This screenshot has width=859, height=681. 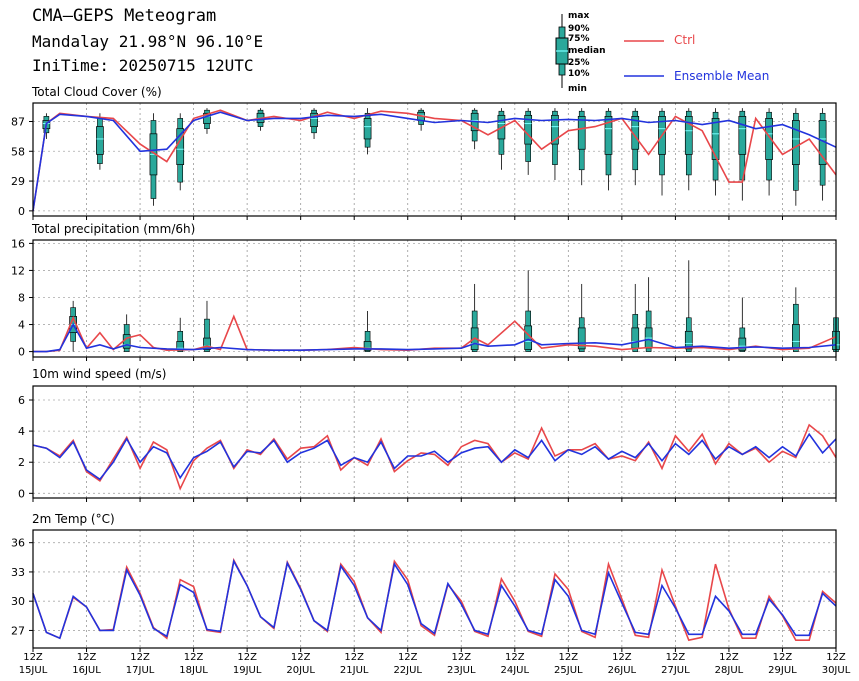 What do you see at coordinates (21, 297) in the screenshot?
I see `y-tick-label: 8` at bounding box center [21, 297].